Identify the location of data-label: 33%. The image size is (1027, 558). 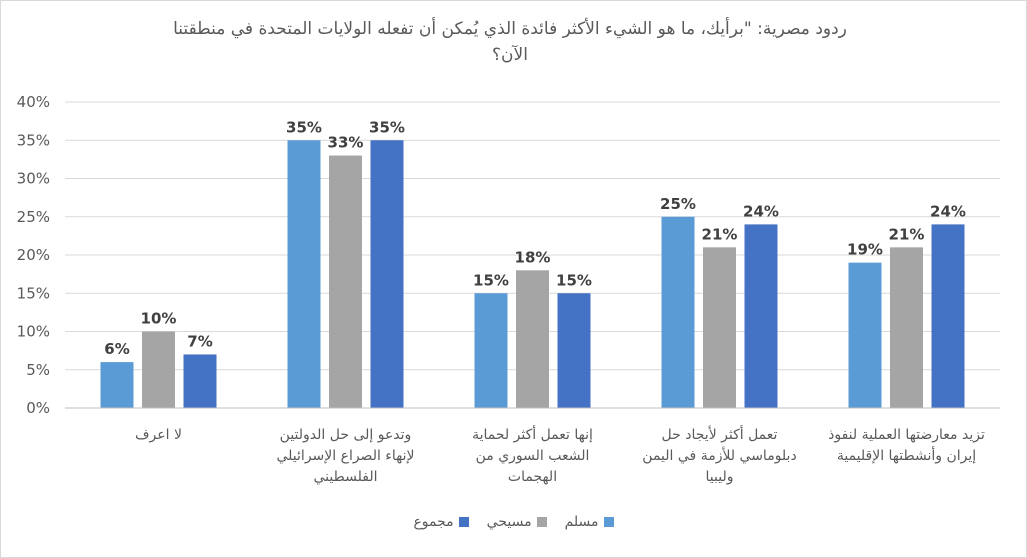
(346, 143).